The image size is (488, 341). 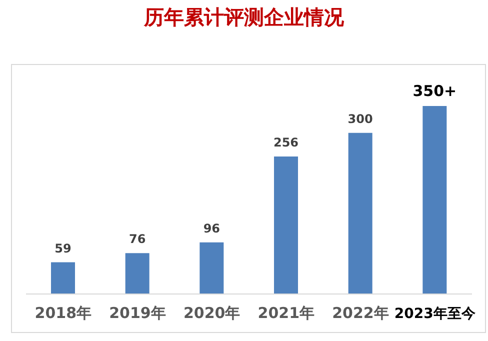 What do you see at coordinates (286, 142) in the screenshot?
I see `data-label: 256` at bounding box center [286, 142].